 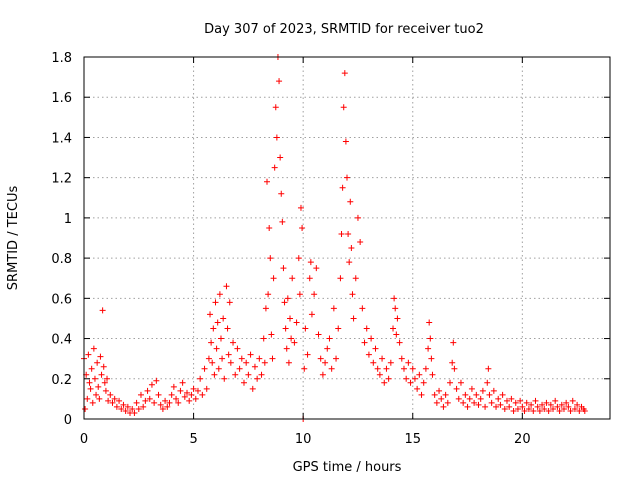 What do you see at coordinates (412, 439) in the screenshot?
I see `x-tick-label: 15` at bounding box center [412, 439].